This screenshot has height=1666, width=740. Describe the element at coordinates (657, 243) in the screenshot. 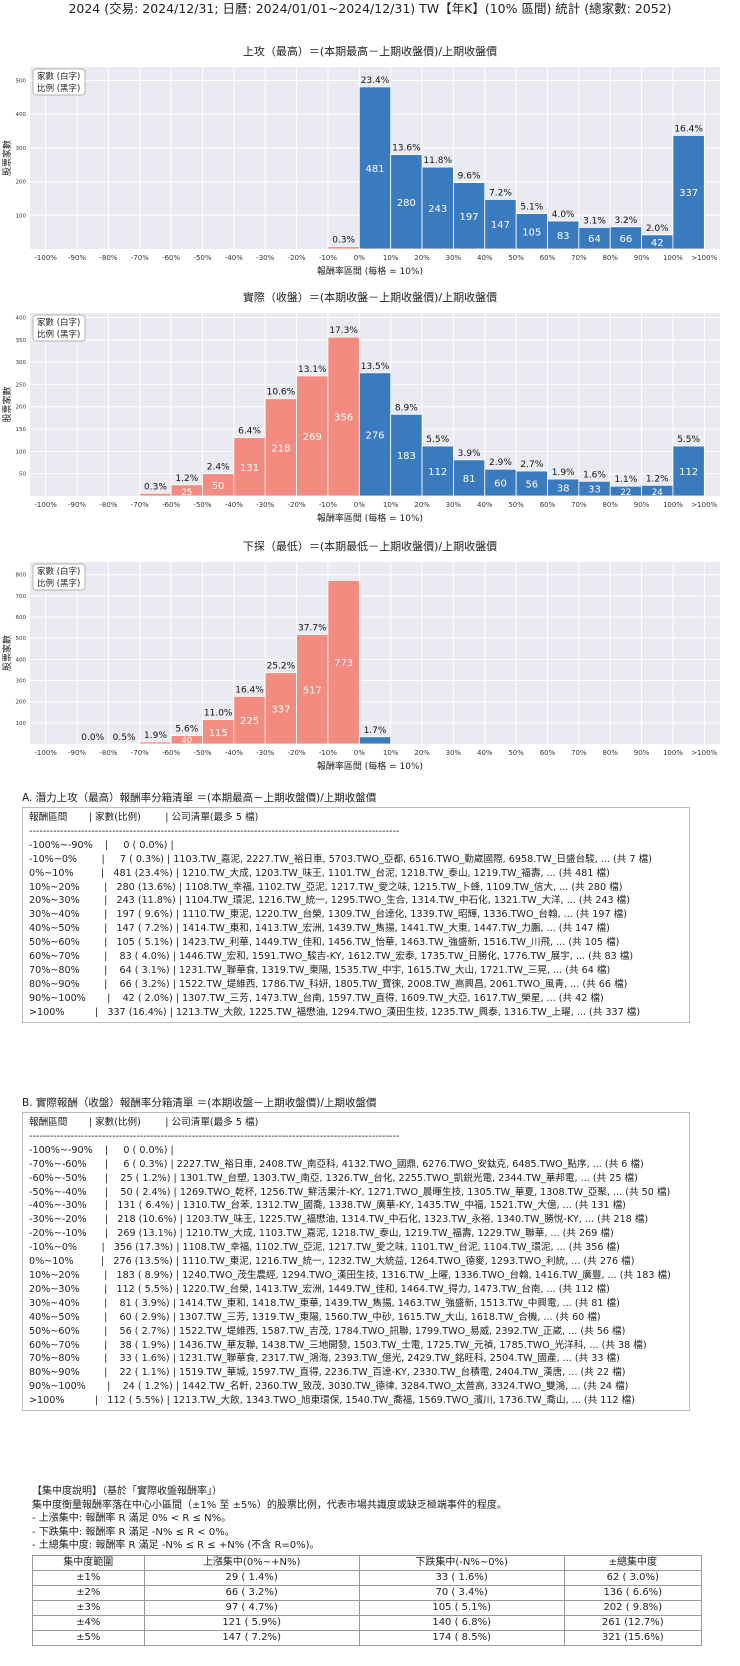

I see `bar-count-label: 42` at that location.